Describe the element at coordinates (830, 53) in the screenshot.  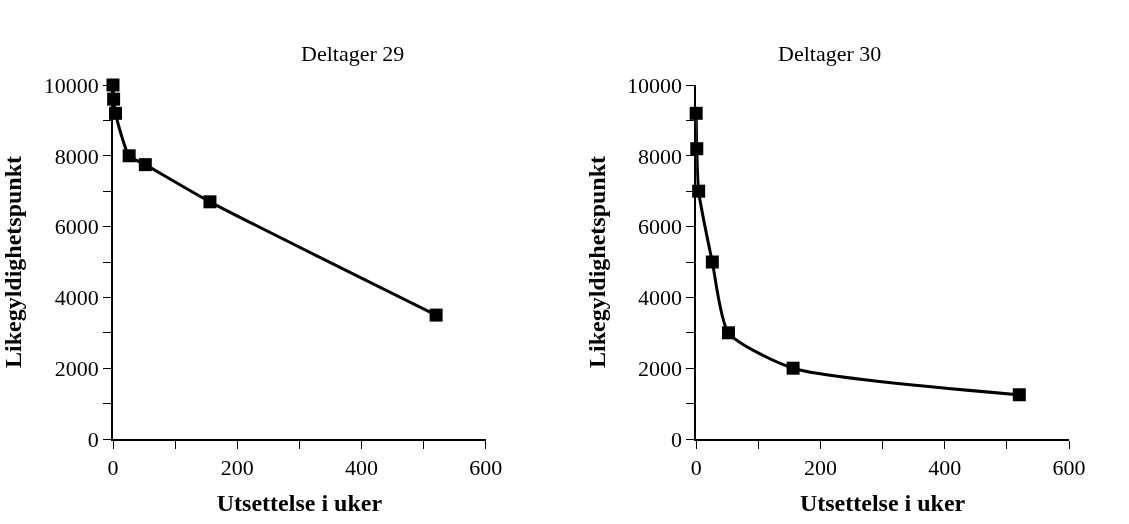
I see `chart-title: Deltager 30` at that location.